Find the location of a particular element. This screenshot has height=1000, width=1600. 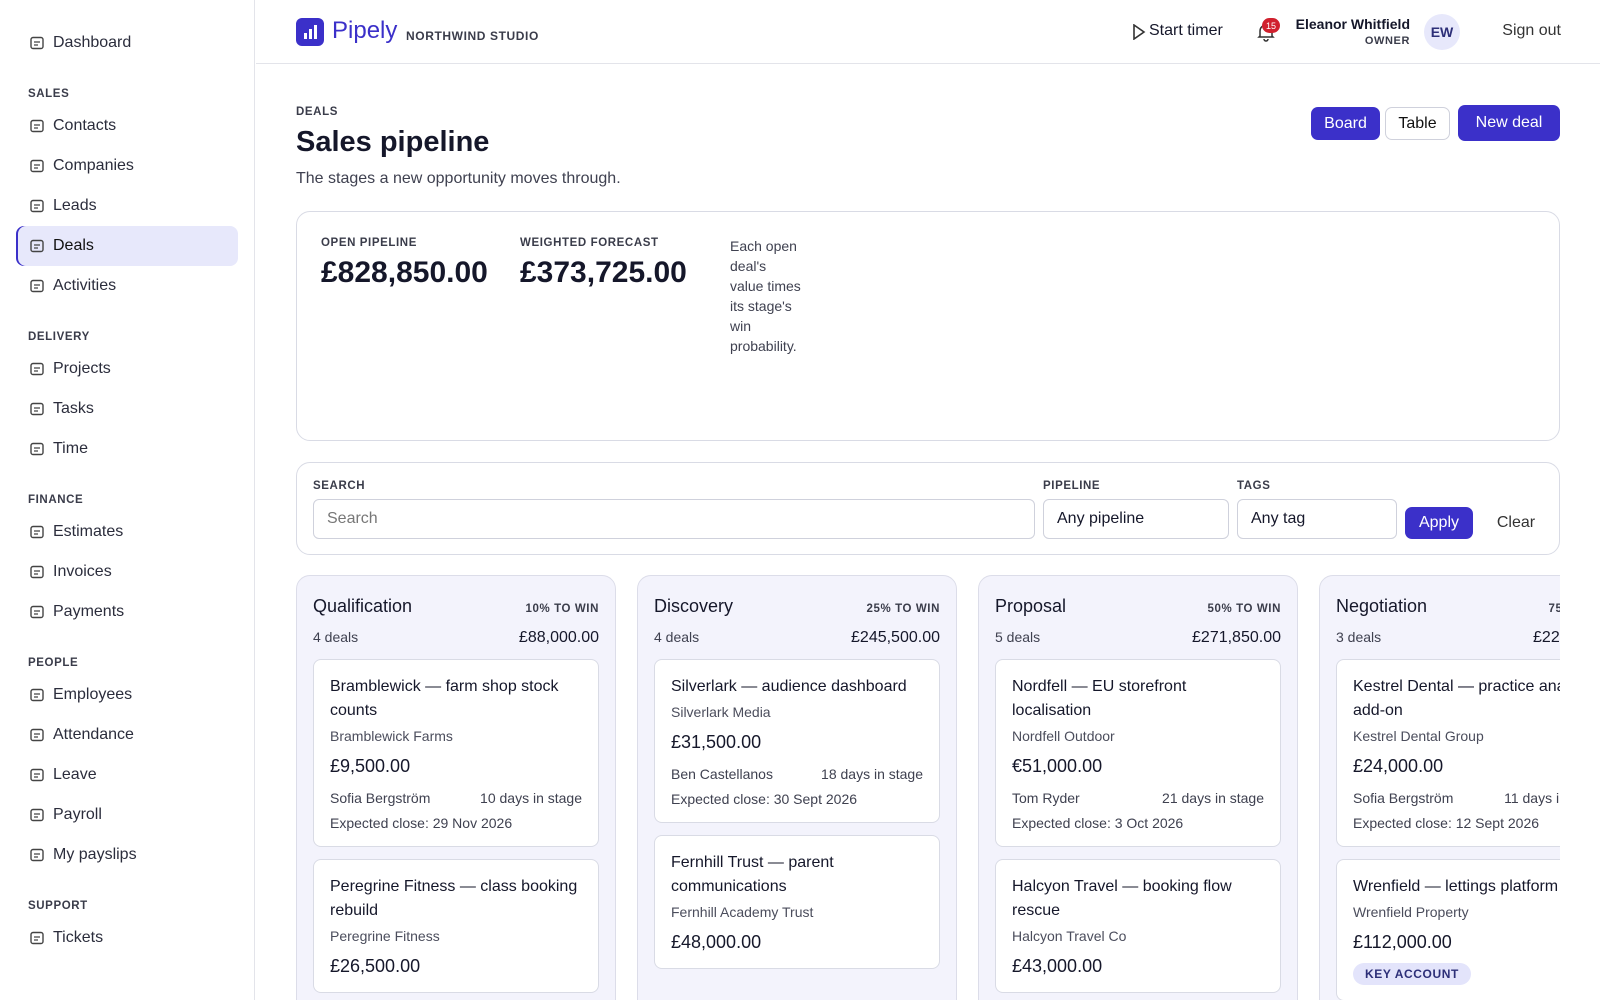

deal-amount: £48,000.00 is located at coordinates (716, 942).